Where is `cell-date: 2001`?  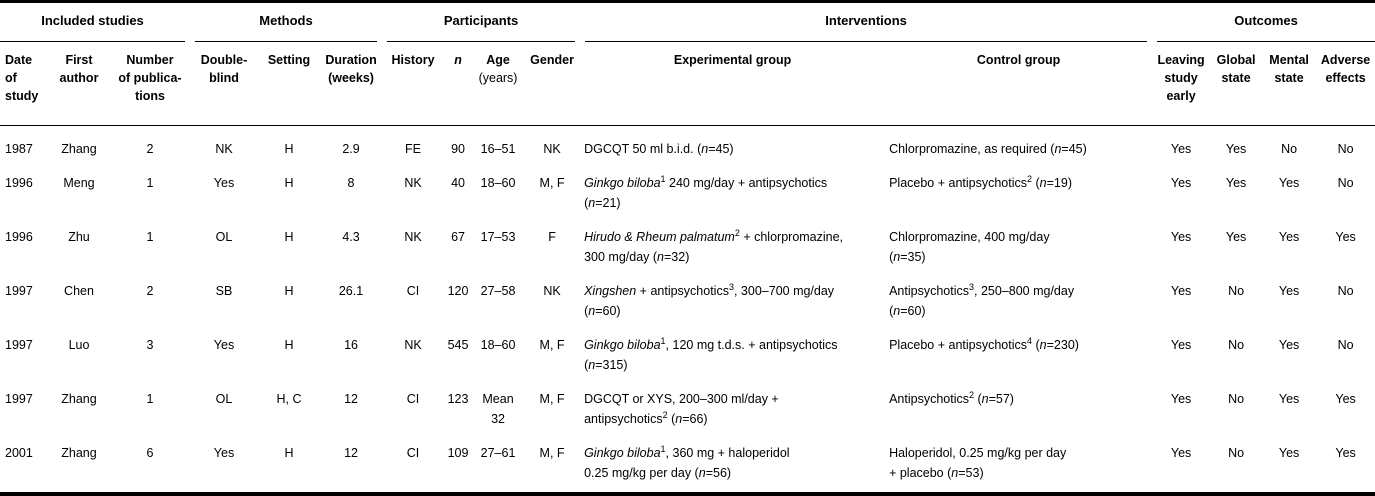 cell-date: 2001 is located at coordinates (19, 453).